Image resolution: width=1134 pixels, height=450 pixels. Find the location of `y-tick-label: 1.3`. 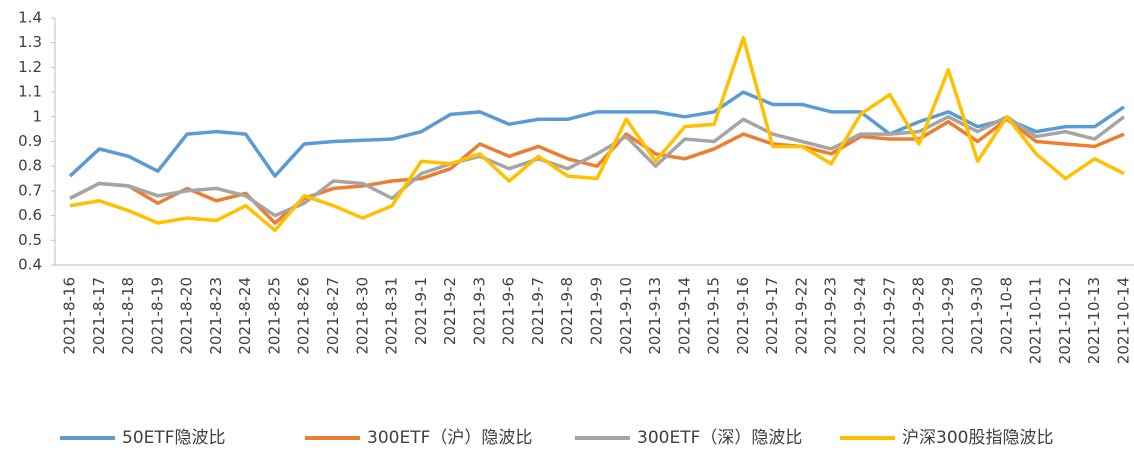

y-tick-label: 1.3 is located at coordinates (30, 42).